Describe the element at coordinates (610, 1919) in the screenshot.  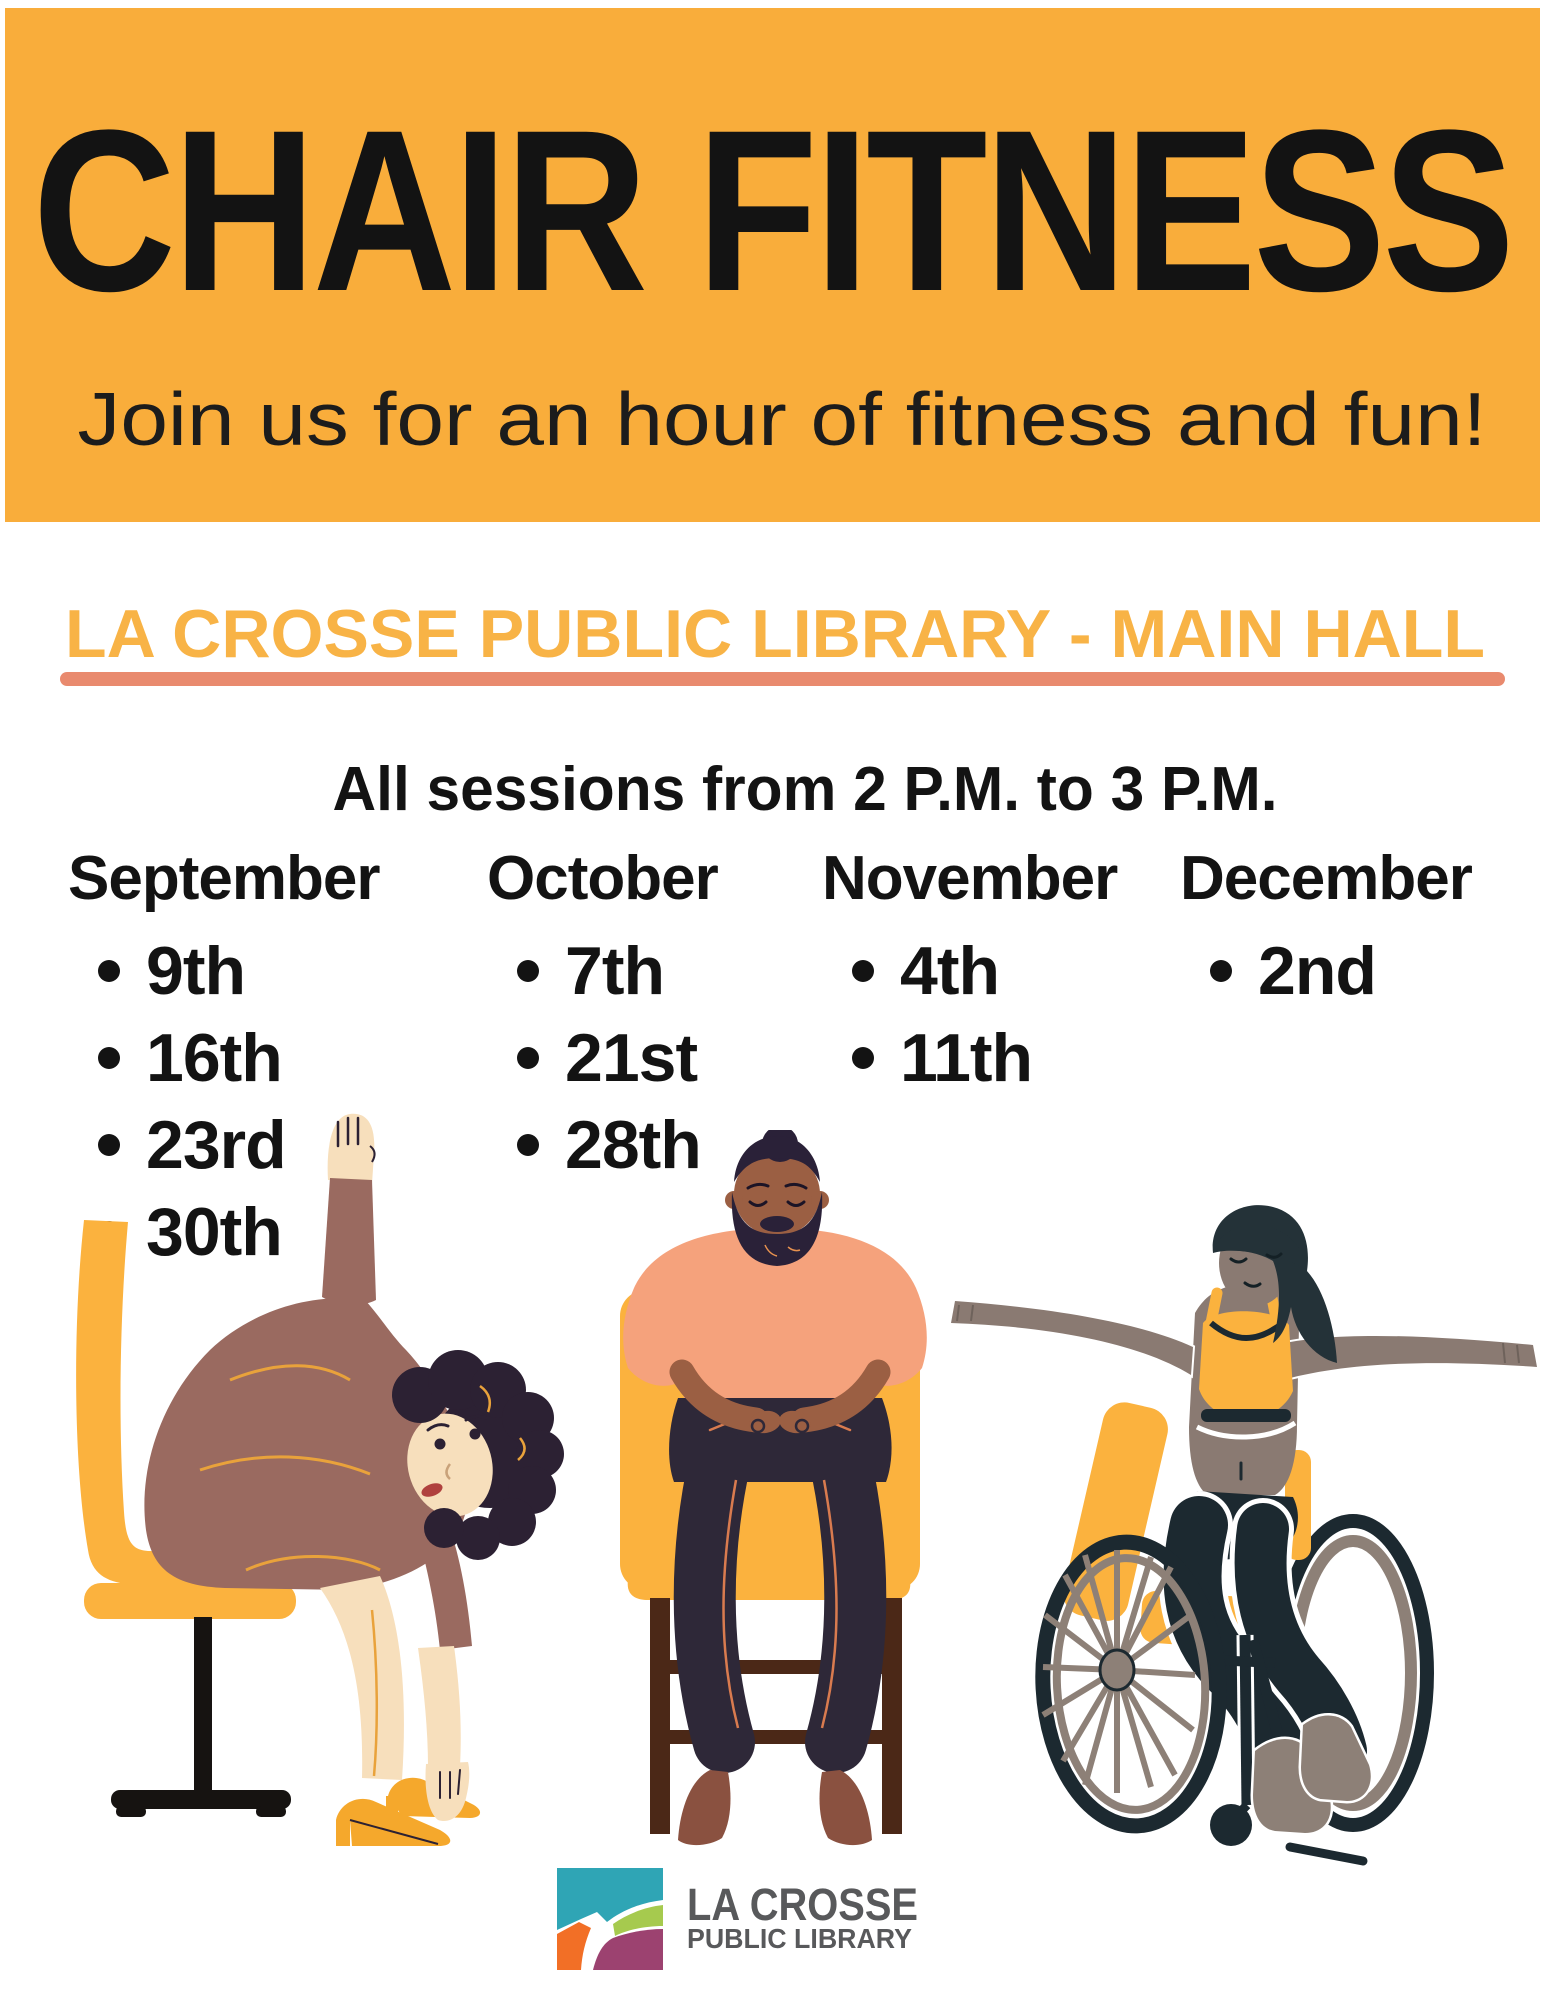
I see `library-logo-mark` at that location.